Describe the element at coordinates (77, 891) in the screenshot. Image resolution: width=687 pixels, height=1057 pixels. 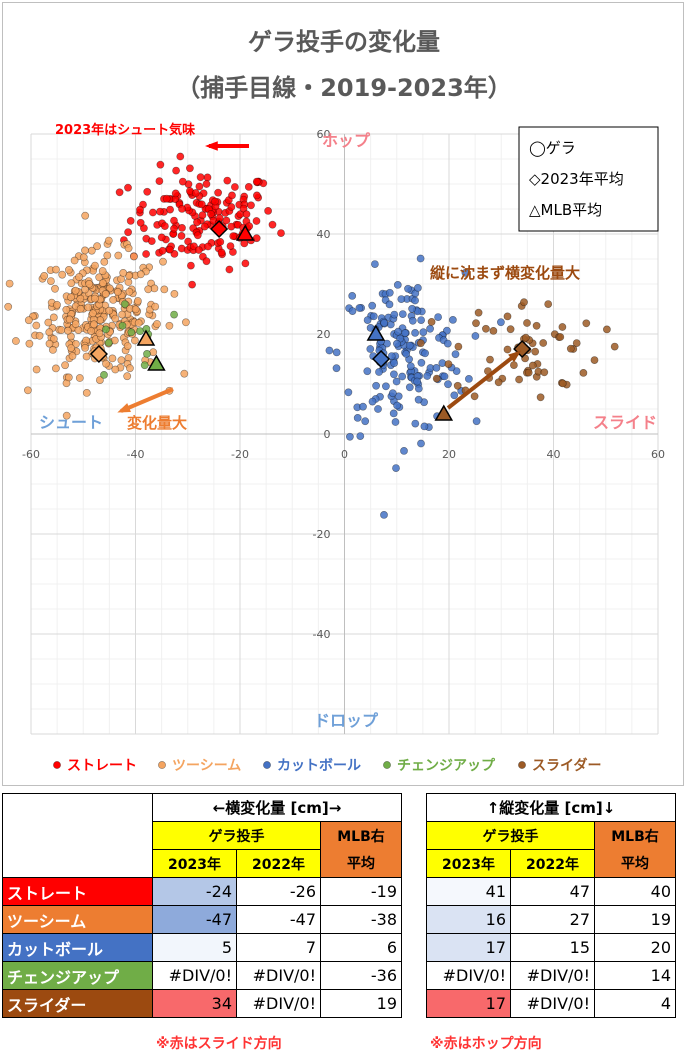
I see `row-label-straight: ストレート` at that location.